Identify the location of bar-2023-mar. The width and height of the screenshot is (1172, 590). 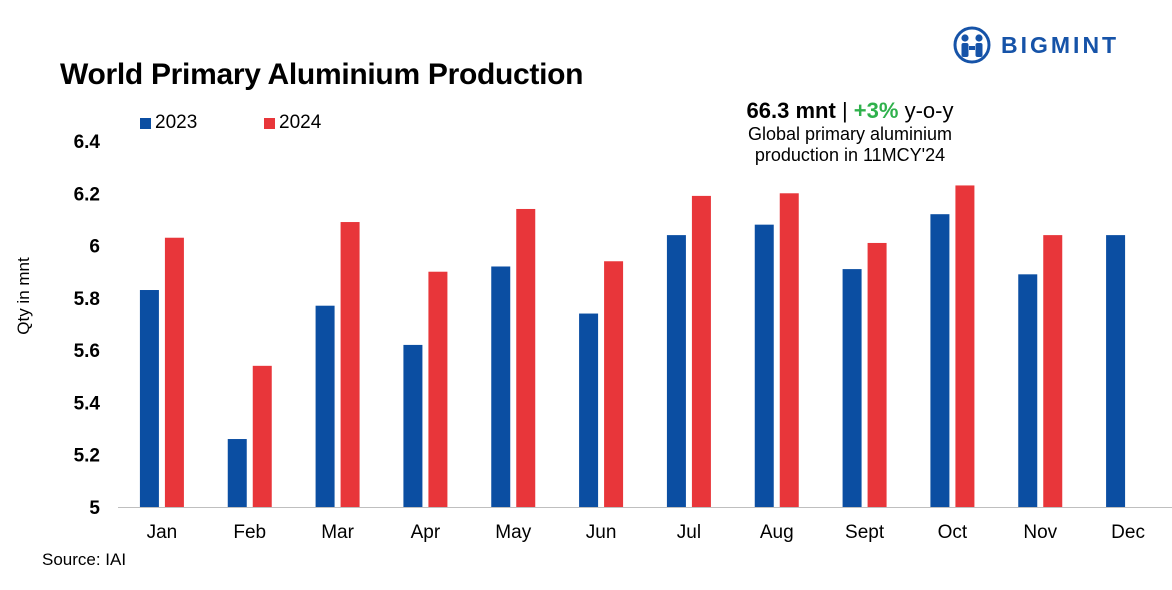
(325, 406).